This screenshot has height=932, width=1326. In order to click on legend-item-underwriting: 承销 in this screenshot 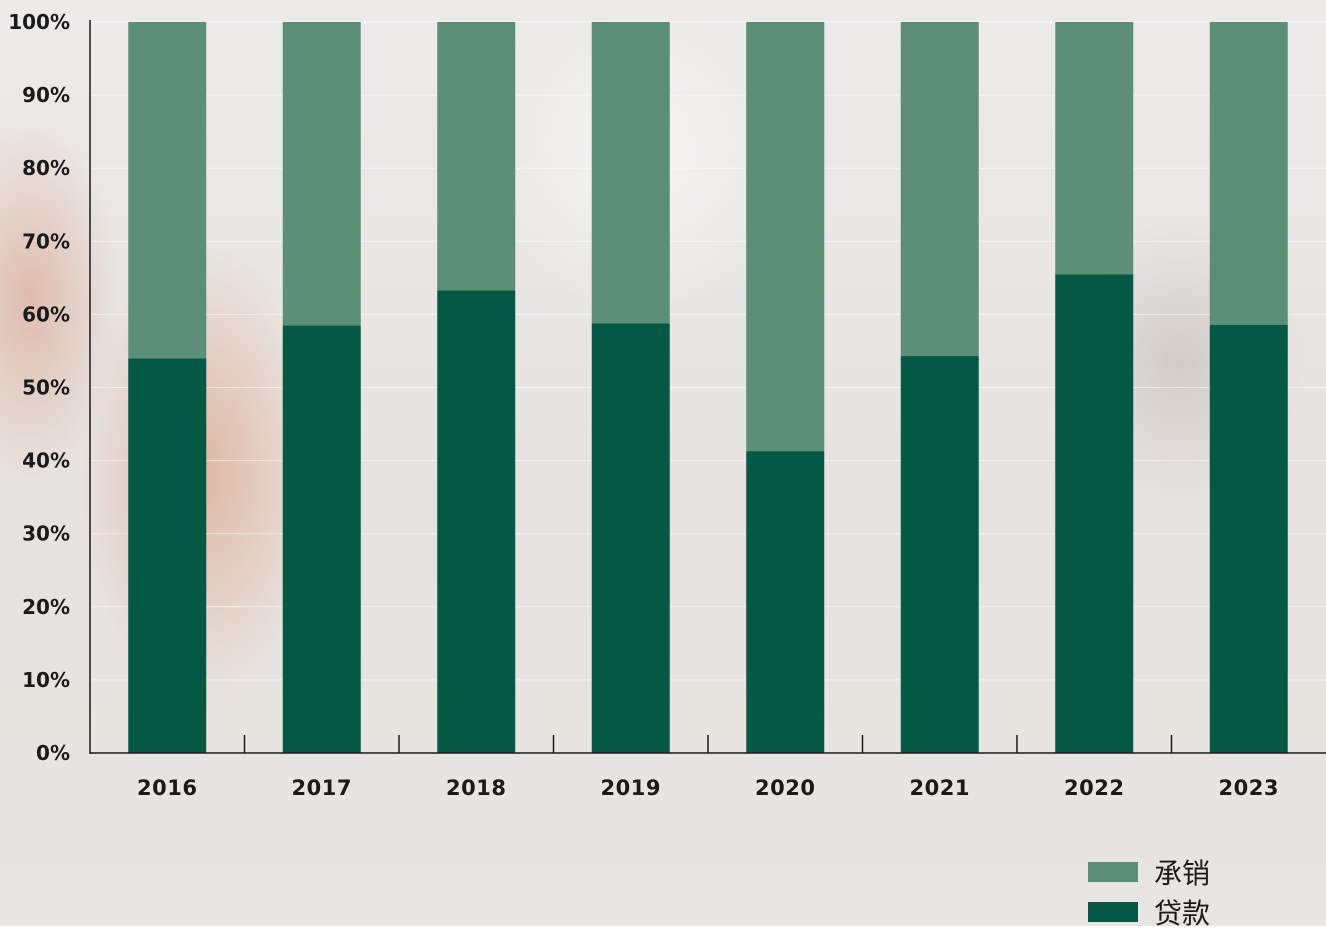, I will do `click(1188, 872)`.